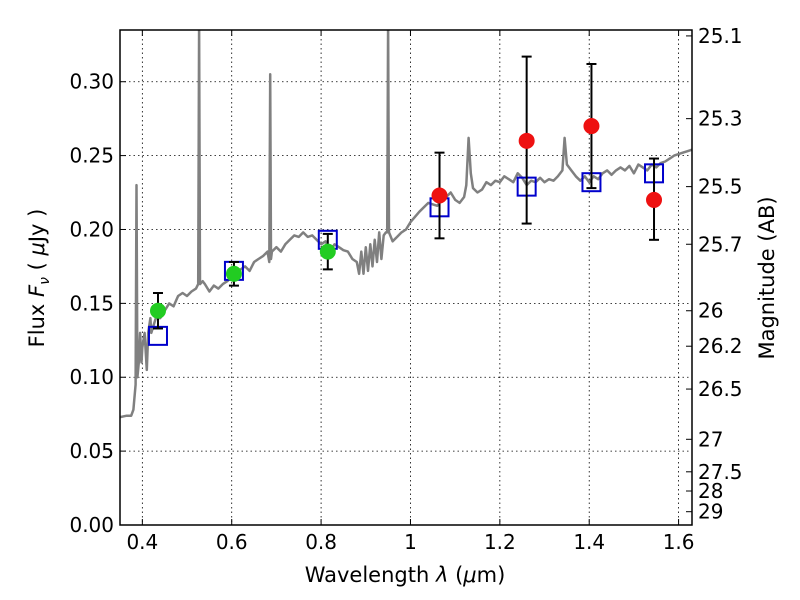  What do you see at coordinates (37, 249) in the screenshot?
I see `y-axis-title-symbol: μ` at bounding box center [37, 249].